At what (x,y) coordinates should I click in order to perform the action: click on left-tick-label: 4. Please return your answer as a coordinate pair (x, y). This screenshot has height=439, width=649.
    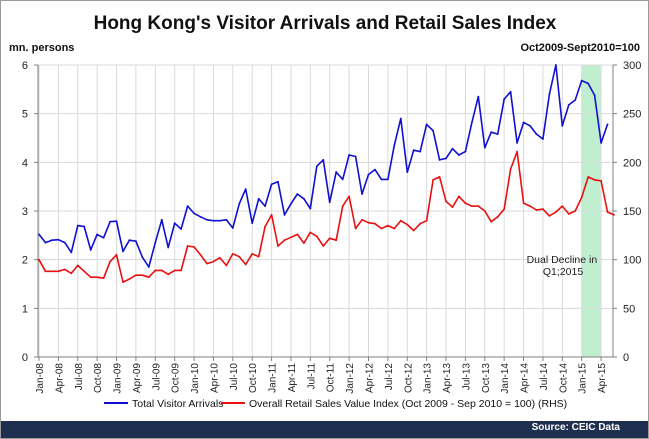
    Looking at the image, I should click on (25, 163).